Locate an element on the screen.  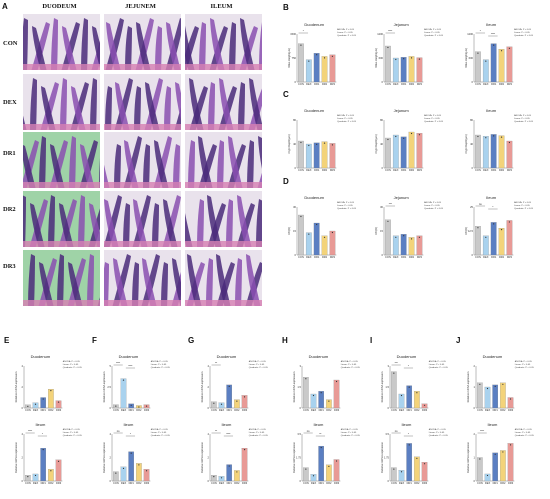
chart-d3-bar-dex is located at coordinates (485, 245).